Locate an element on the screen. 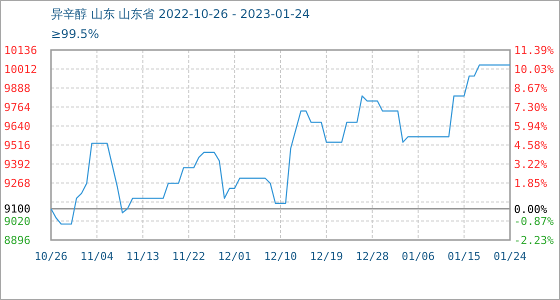 This screenshot has width=560, height=300. y-tick-label: 9888 is located at coordinates (17, 88).